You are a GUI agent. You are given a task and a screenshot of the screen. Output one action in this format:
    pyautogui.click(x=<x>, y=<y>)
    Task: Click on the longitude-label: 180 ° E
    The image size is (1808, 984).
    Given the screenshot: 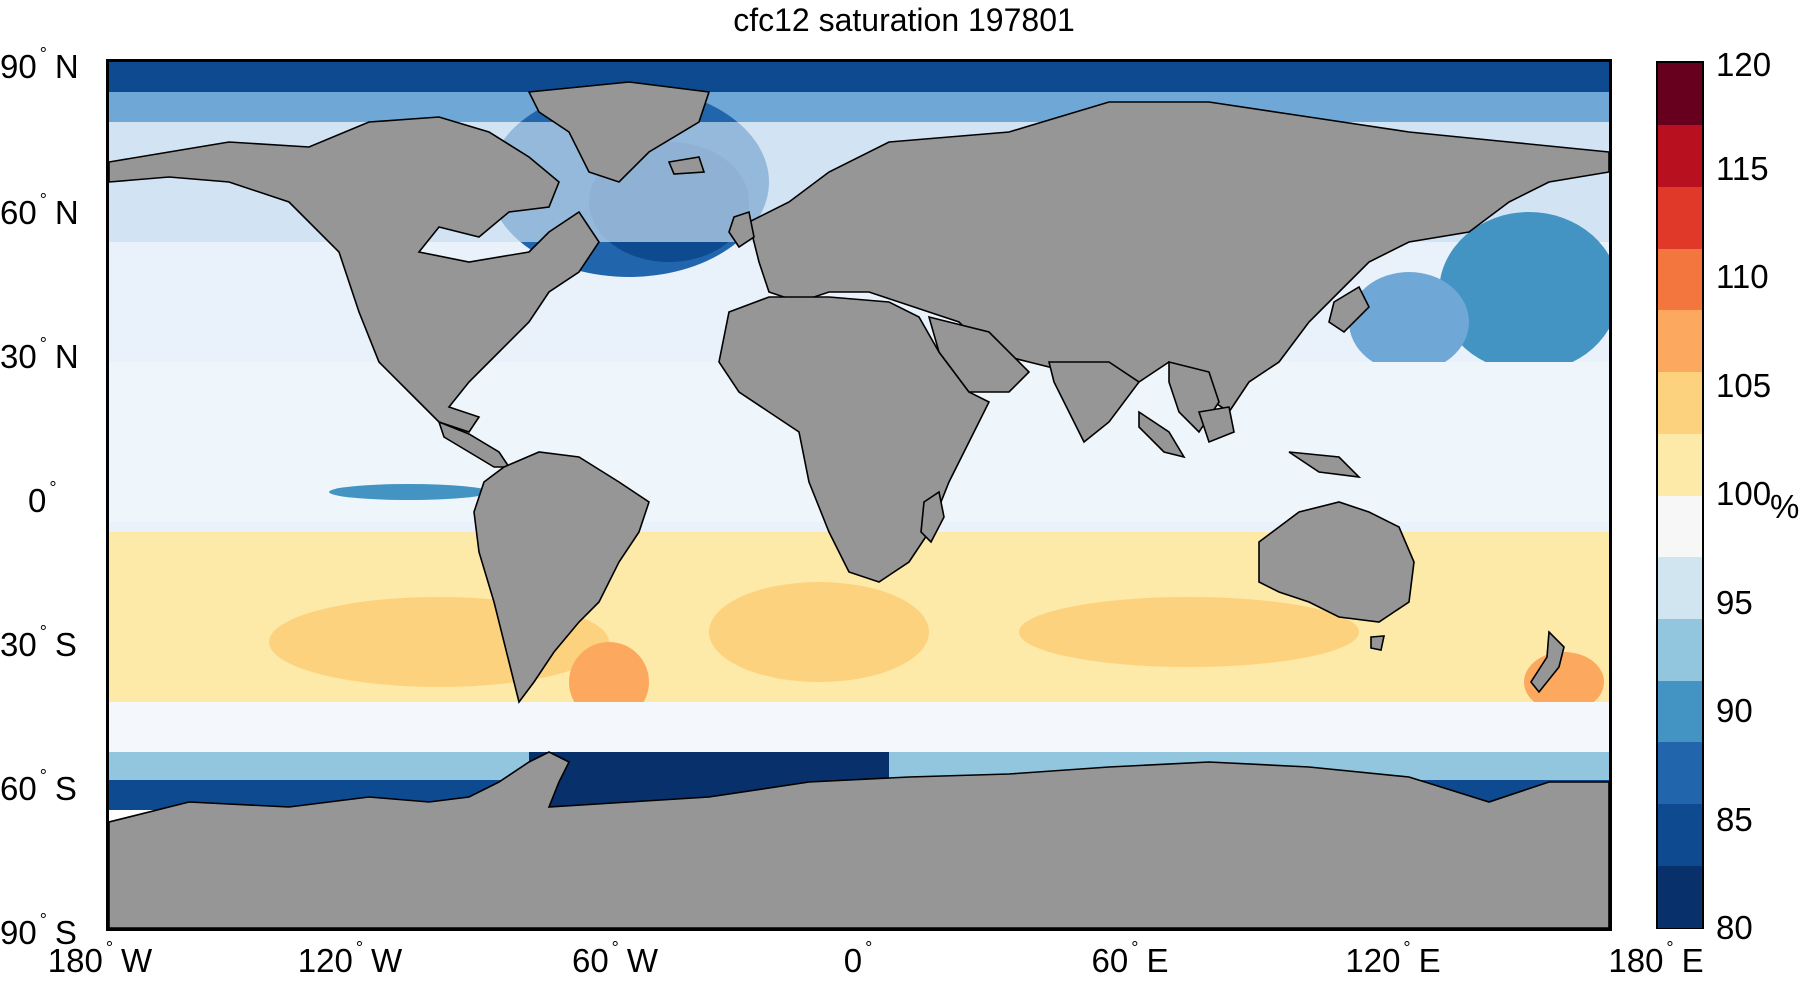 What is the action you would take?
    pyautogui.click(x=1656, y=959)
    